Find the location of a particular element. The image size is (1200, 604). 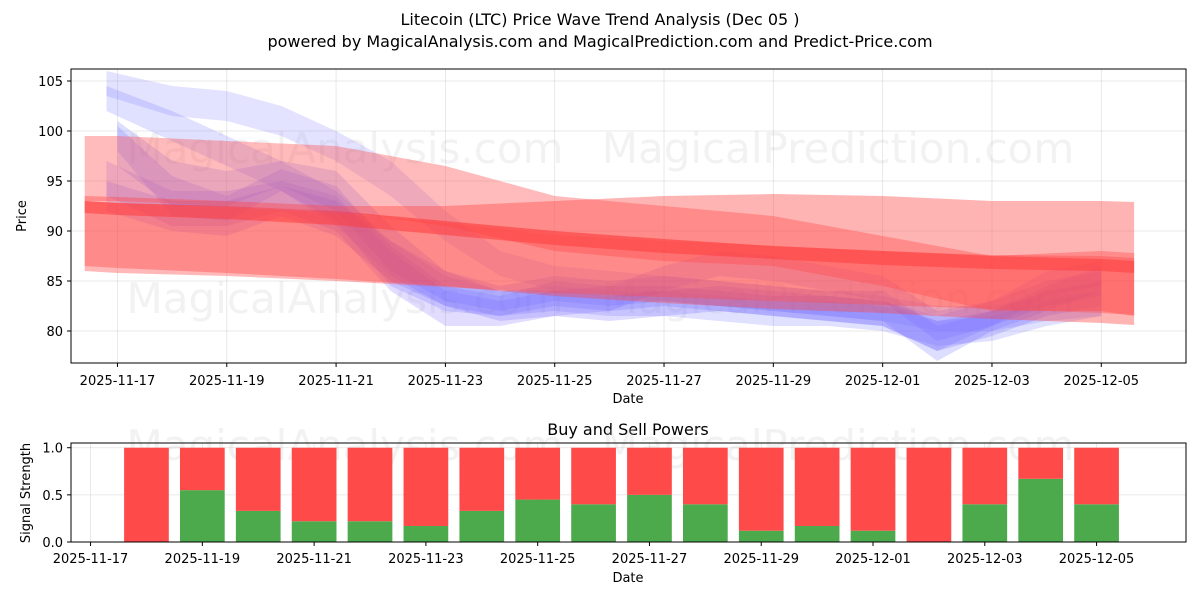

price-xtick-label: 2025-12-05 is located at coordinates (1102, 381).